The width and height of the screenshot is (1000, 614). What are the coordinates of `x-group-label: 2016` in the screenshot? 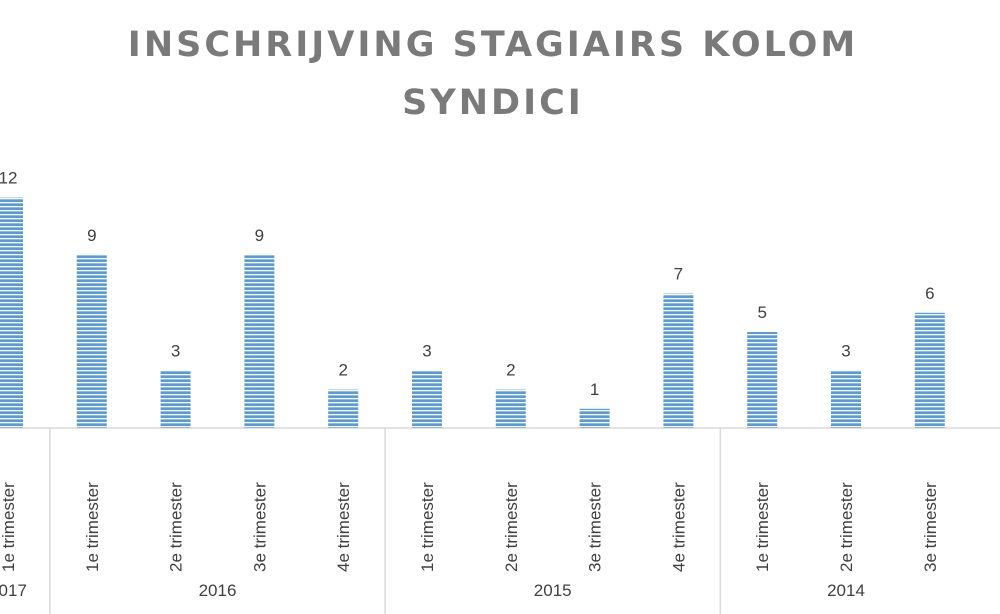 It's located at (218, 590).